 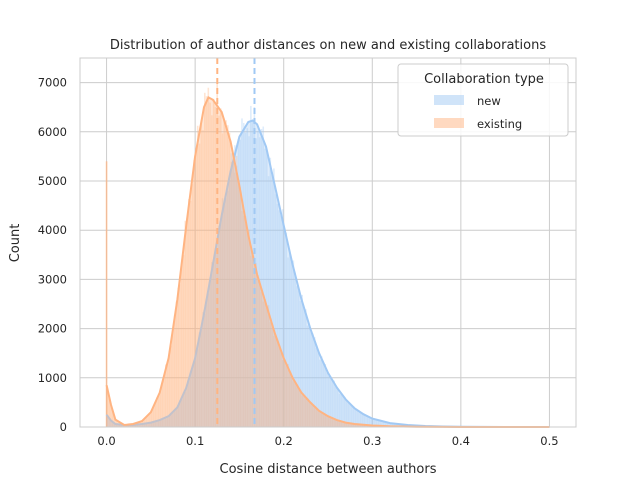 What do you see at coordinates (52, 181) in the screenshot?
I see `y-tick-label: 5000` at bounding box center [52, 181].